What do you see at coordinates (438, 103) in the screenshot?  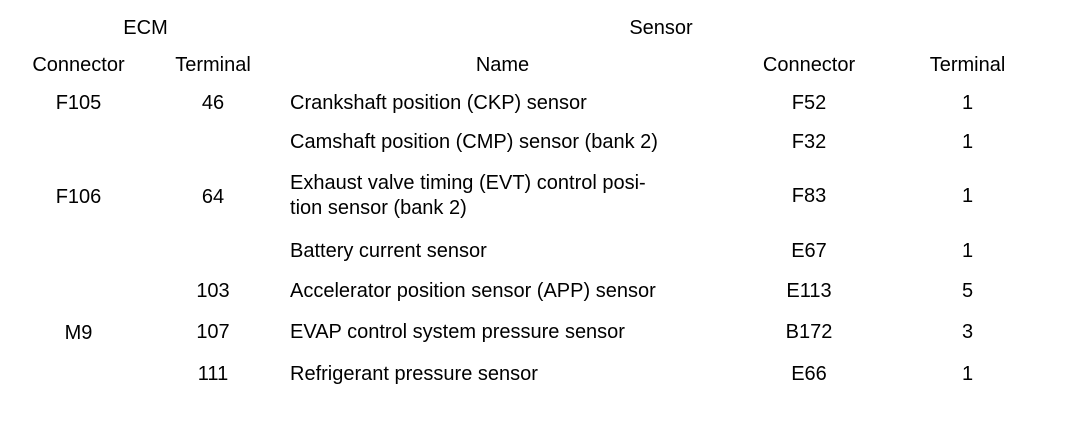 I see `sensor-name-cell: Crankshaft position (CKP) sensor` at bounding box center [438, 103].